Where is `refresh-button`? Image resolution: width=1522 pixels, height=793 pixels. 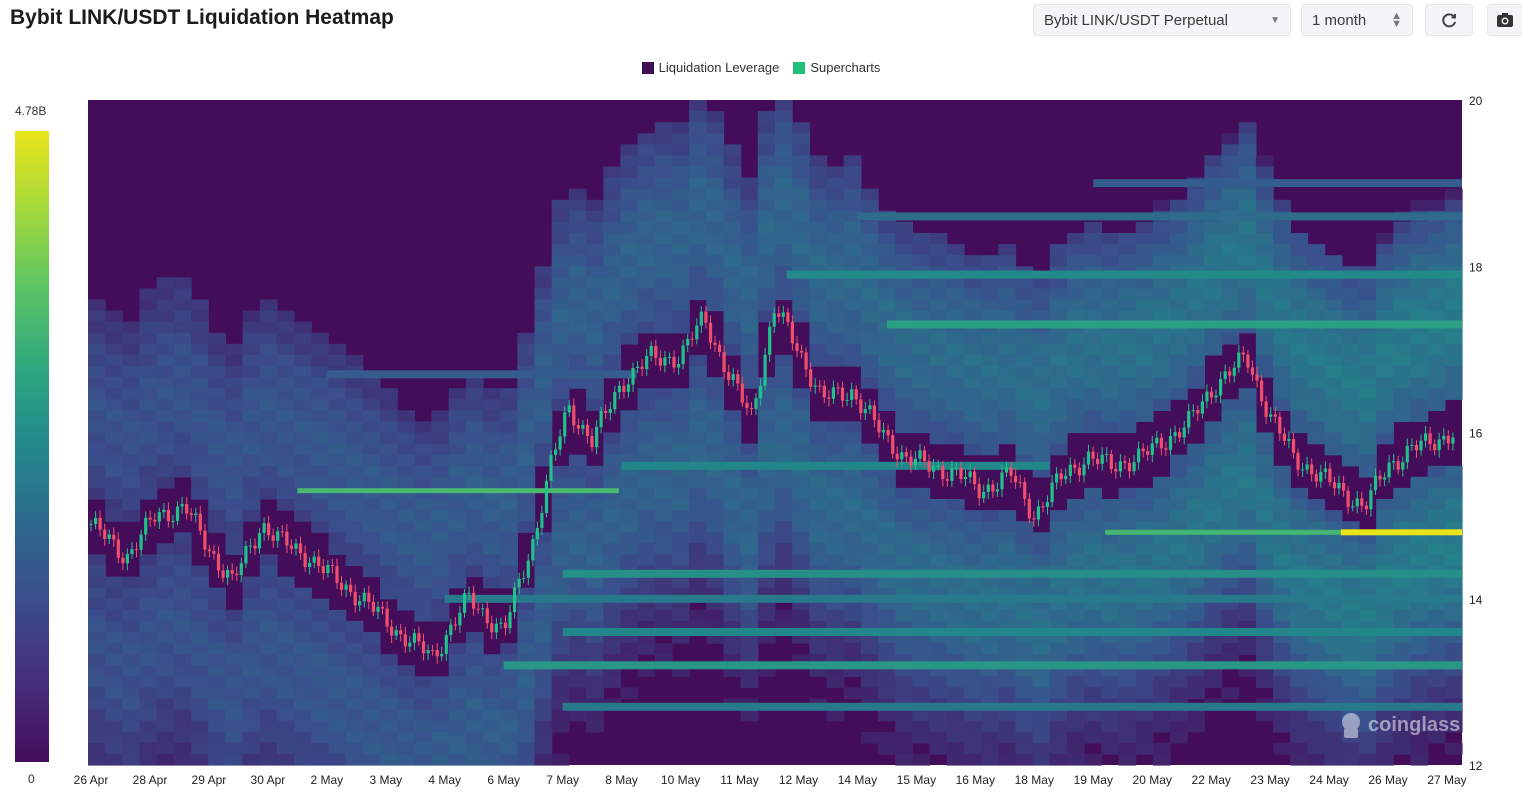 refresh-button is located at coordinates (1449, 20).